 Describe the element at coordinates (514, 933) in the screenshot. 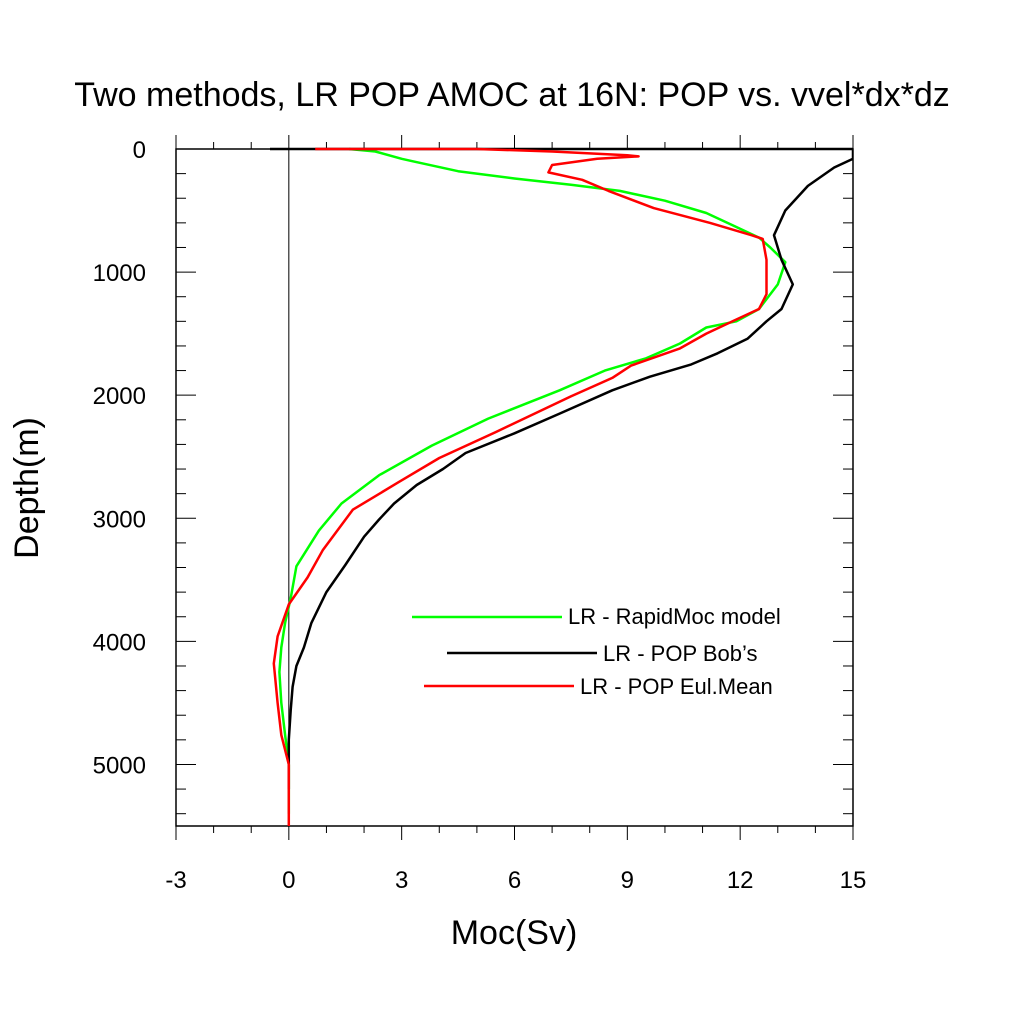

I see `x-axis-label: Moc(Sv)` at that location.